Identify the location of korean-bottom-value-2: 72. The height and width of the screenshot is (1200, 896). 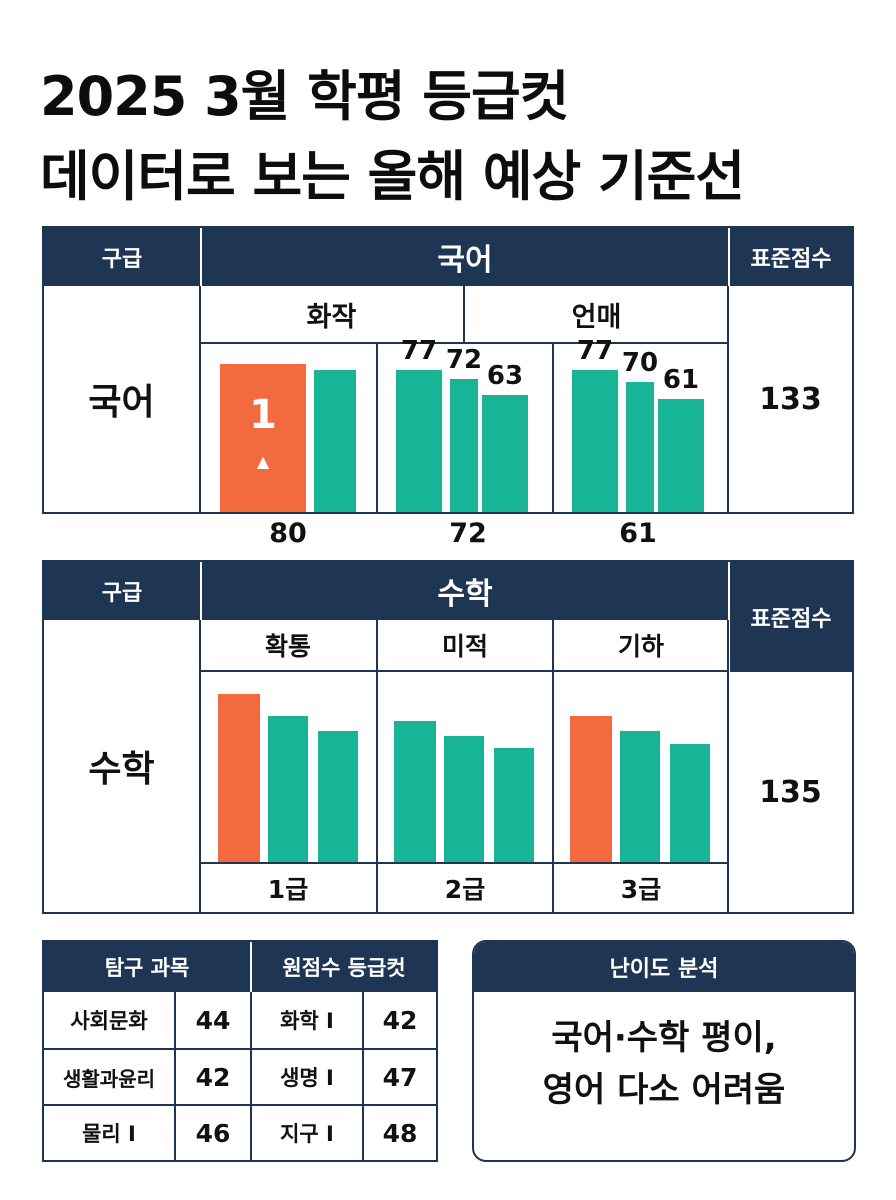
(468, 533).